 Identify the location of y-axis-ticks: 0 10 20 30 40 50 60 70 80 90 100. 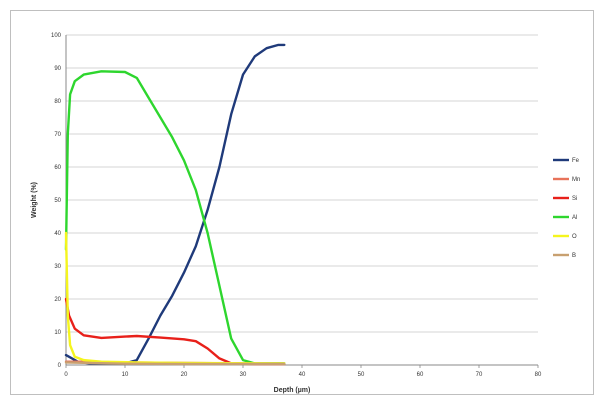
(56, 201).